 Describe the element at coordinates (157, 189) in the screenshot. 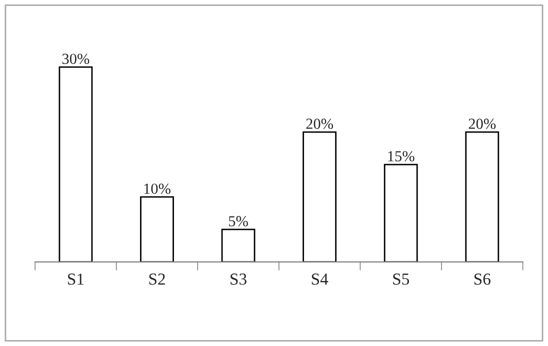

I see `data-label: 10%` at that location.